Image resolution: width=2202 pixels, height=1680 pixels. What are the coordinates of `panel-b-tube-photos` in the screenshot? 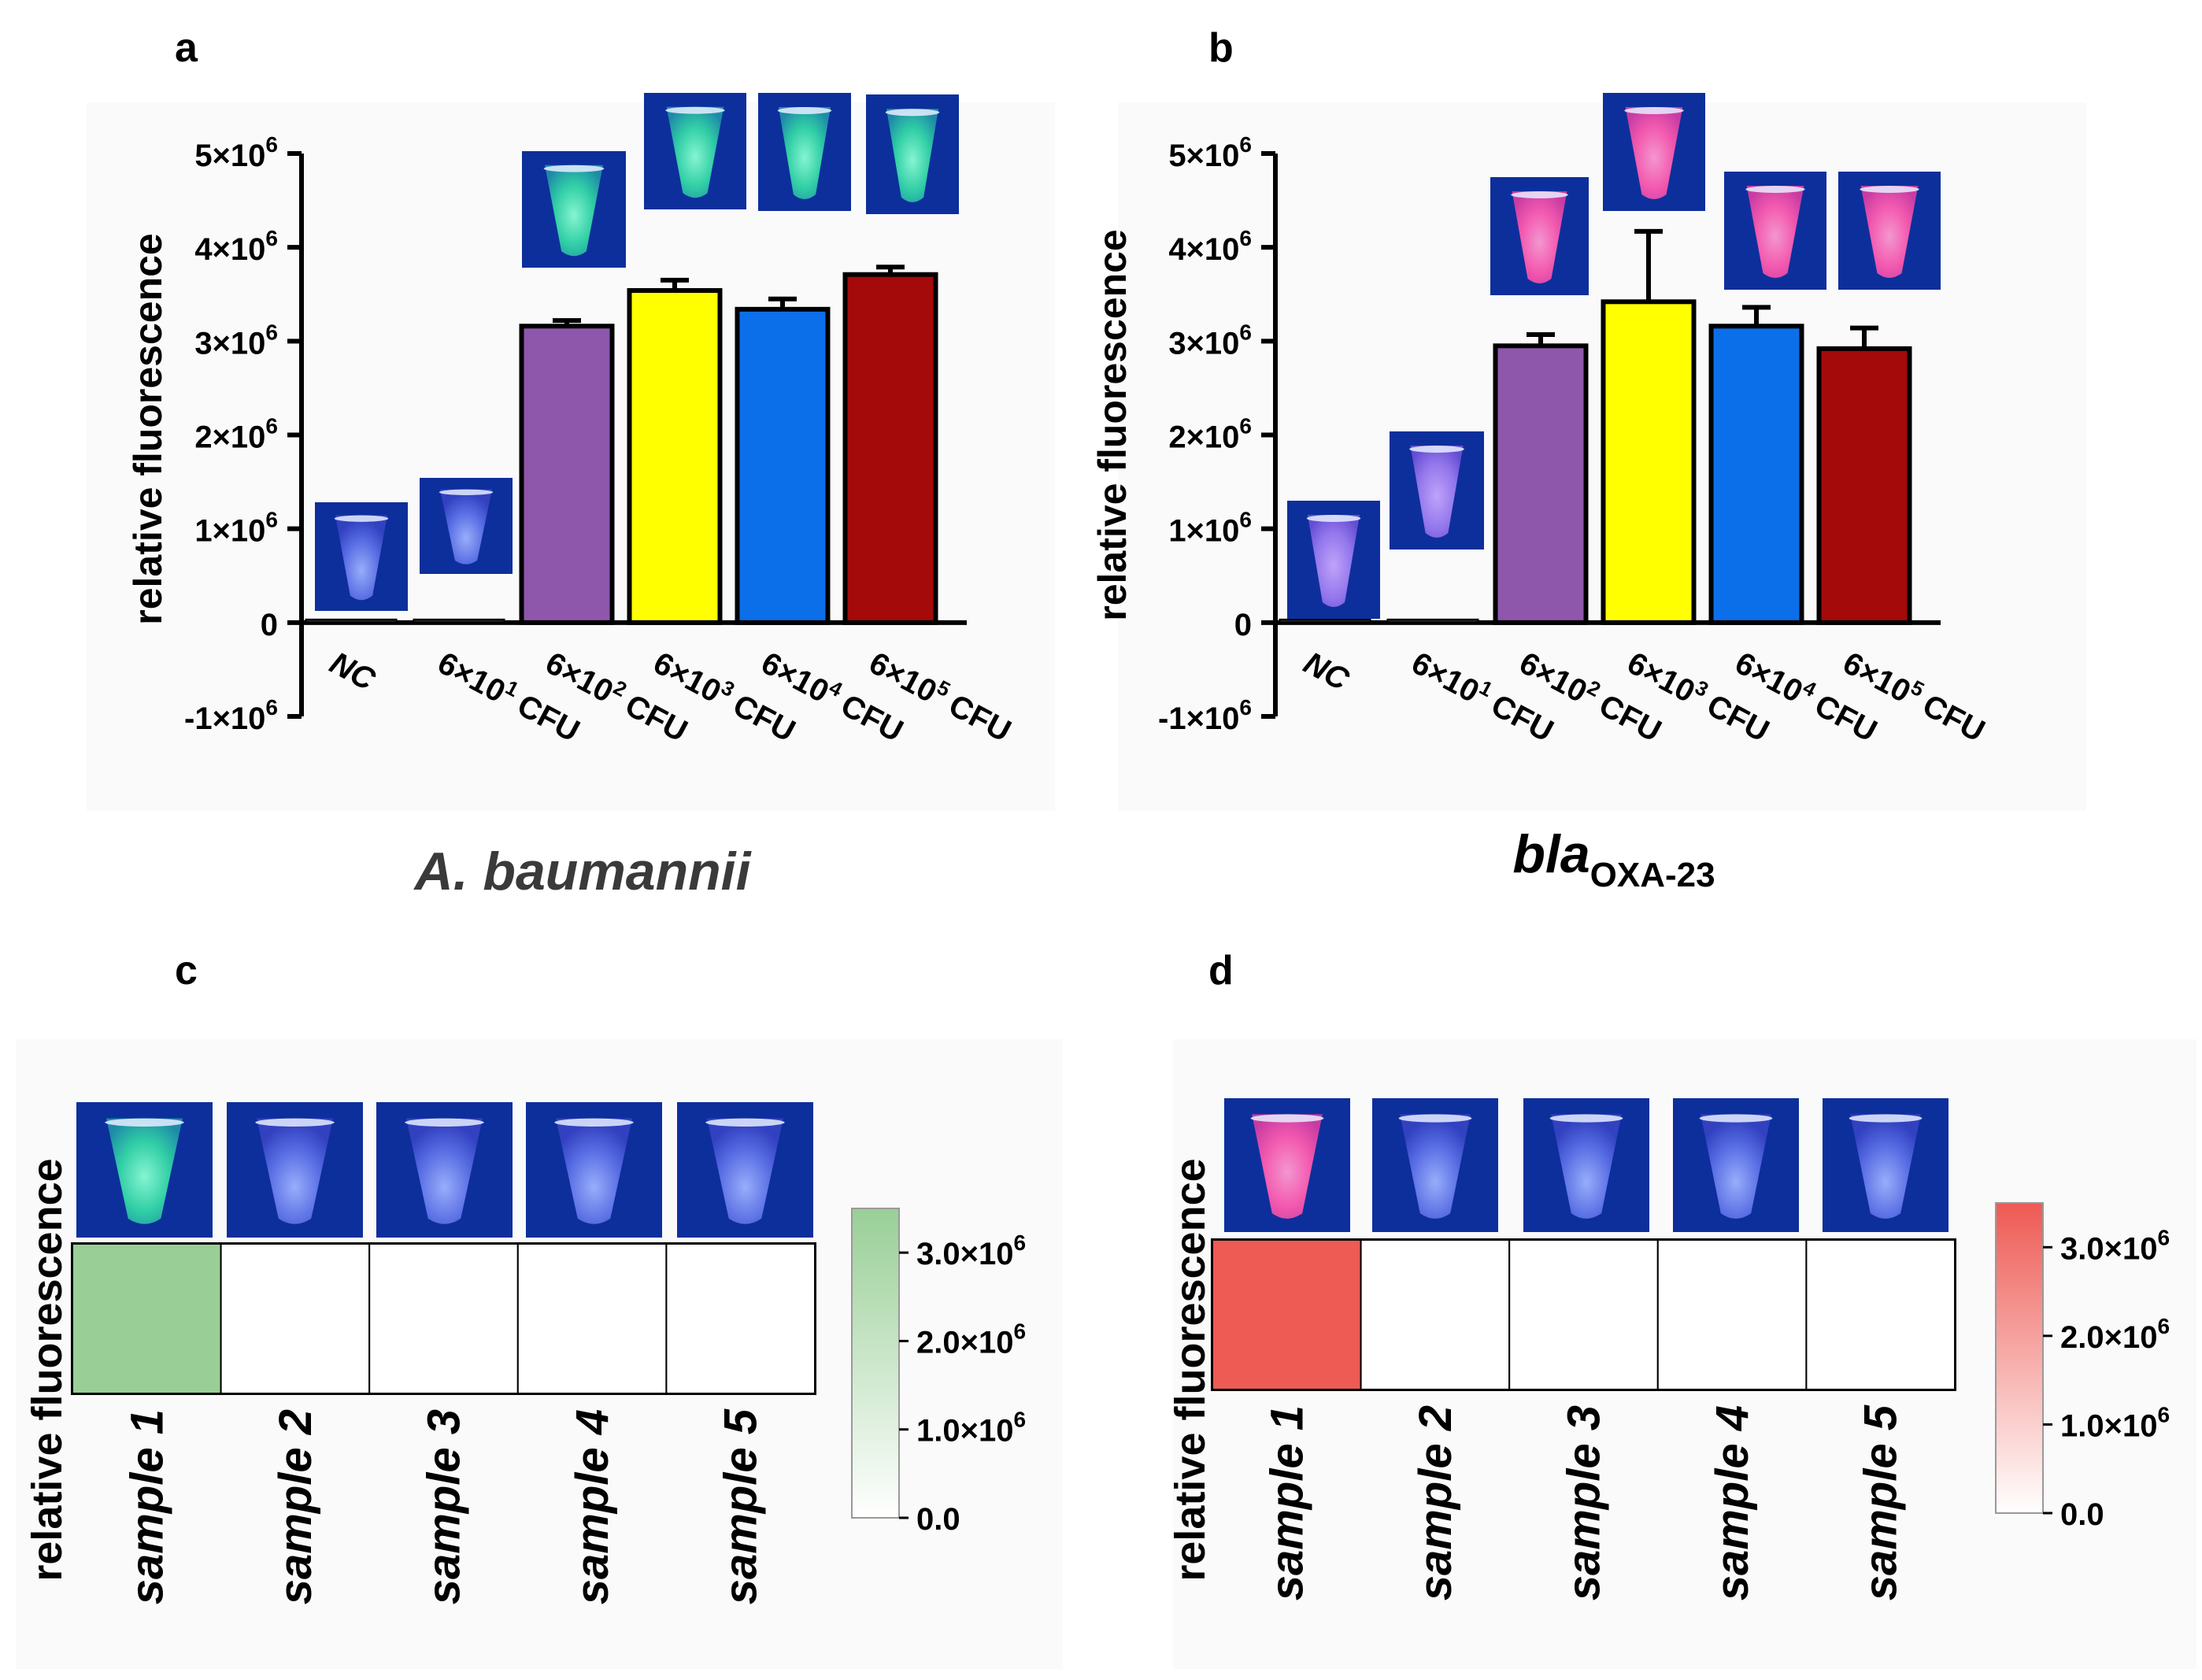 It's located at (1614, 356).